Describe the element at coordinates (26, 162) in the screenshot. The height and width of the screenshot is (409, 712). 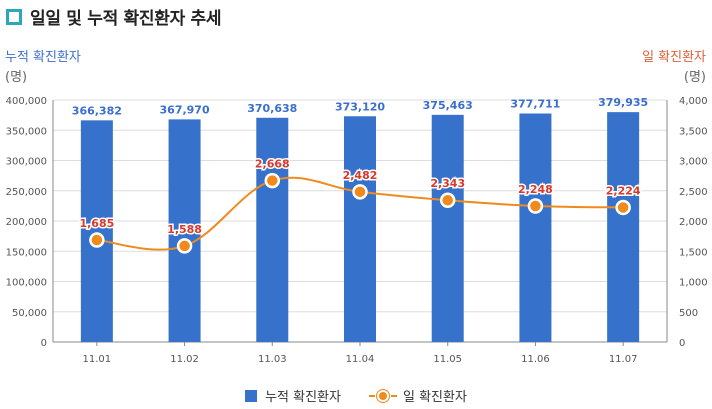
I see `left-tick-label: 300,000` at that location.